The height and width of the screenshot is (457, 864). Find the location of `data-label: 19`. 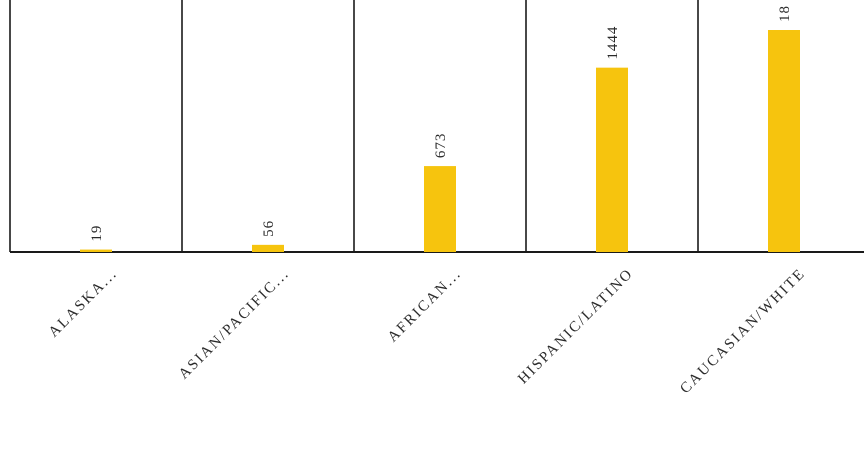

data-label: 19 is located at coordinates (97, 233).